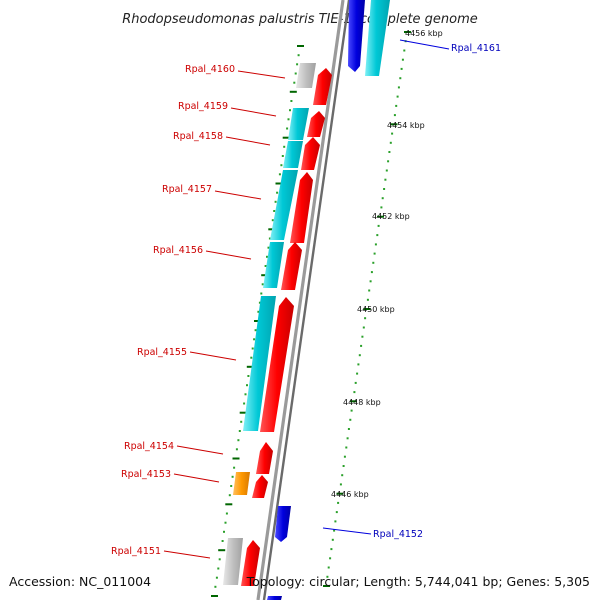  What do you see at coordinates (250, 563) in the screenshot?
I see `gene-rpal4151-cds` at bounding box center [250, 563].